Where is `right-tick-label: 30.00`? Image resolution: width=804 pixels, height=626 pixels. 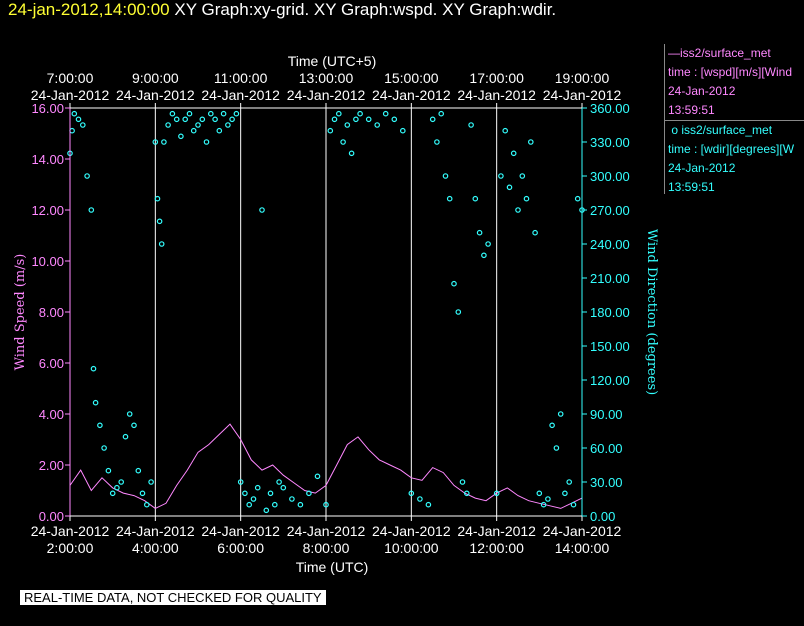 right-tick-label: 30.00 is located at coordinates (606, 482).